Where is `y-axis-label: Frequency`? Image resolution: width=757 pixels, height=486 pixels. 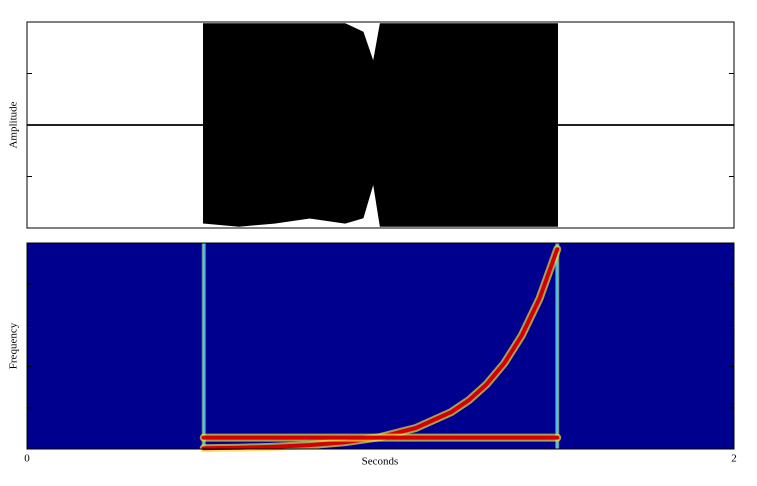
y-axis-label: Frequency is located at coordinates (14, 345).